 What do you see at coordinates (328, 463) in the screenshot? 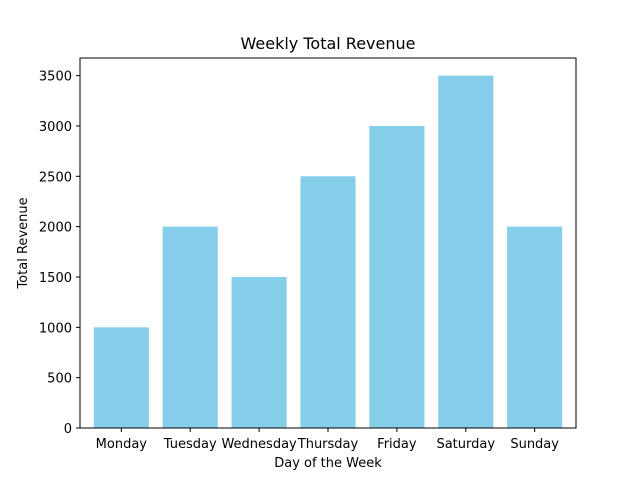
I see `x-axis-label: Day of the Week` at bounding box center [328, 463].